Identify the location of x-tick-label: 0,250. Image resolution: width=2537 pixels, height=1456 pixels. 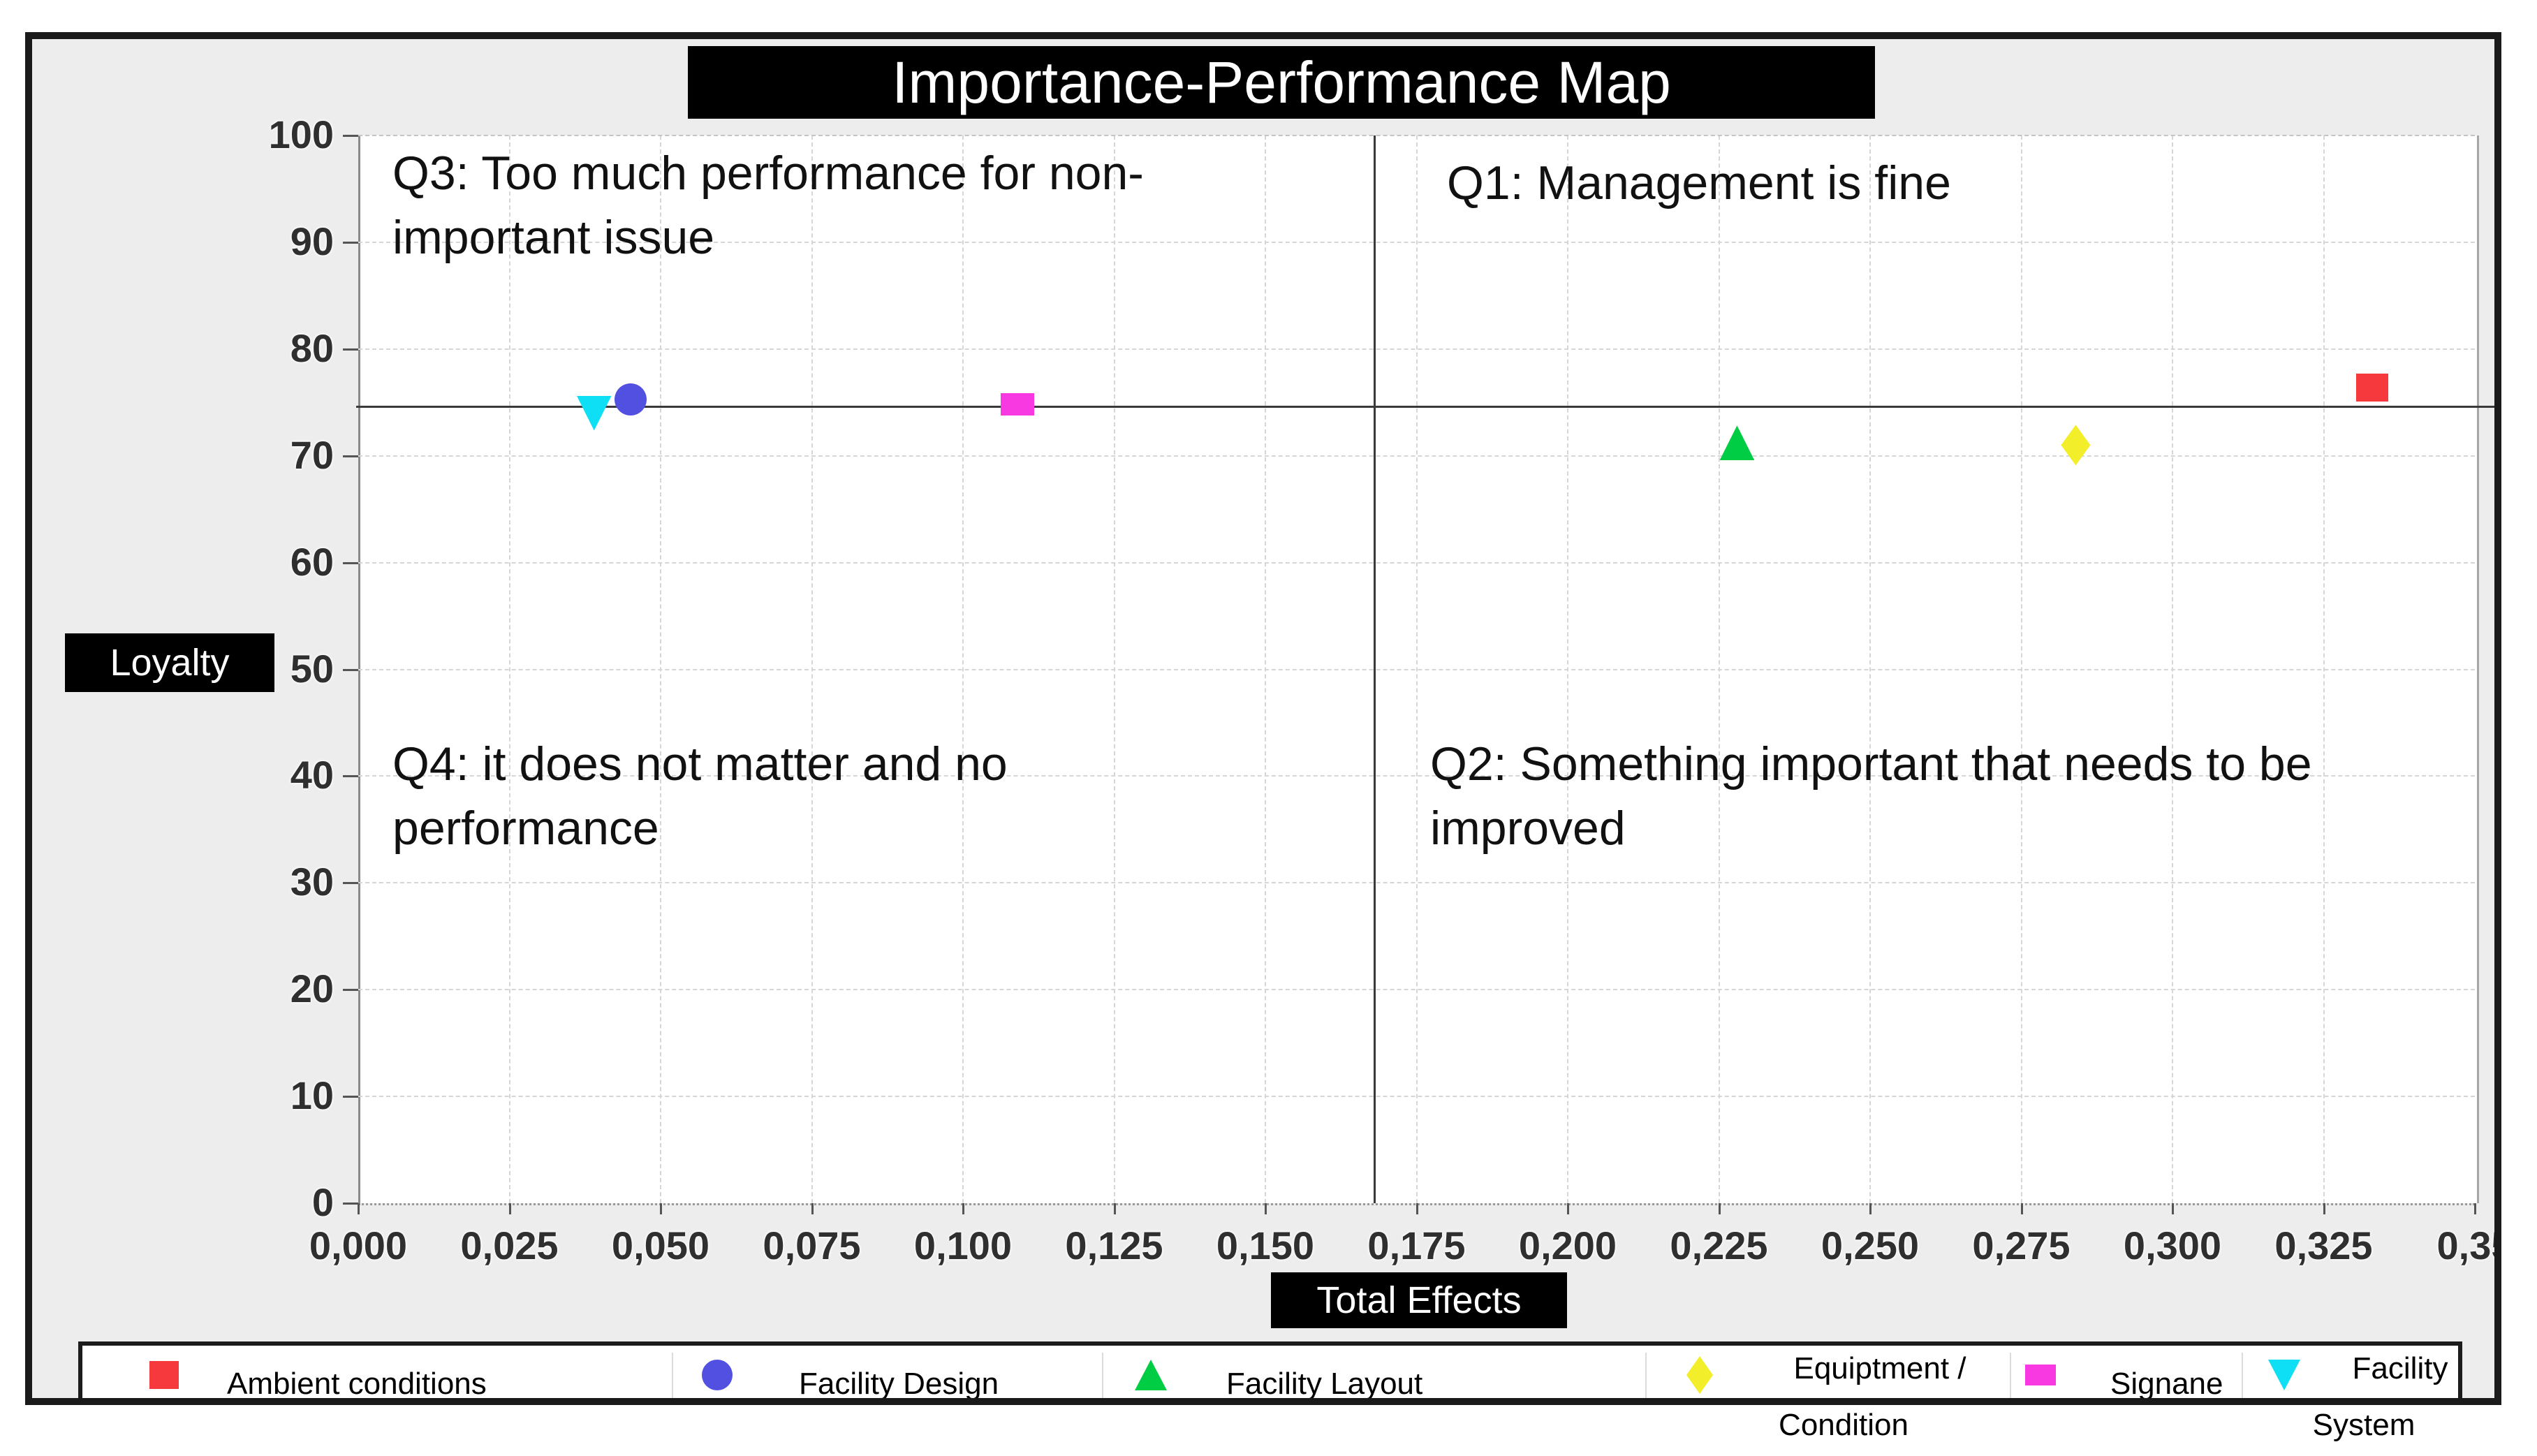
(1870, 1245).